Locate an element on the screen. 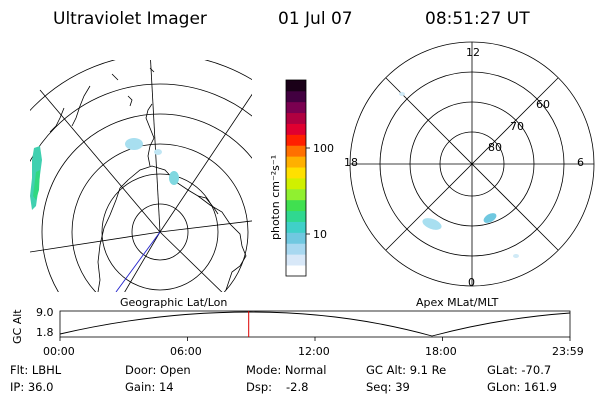 Image resolution: width=600 pixels, height=400 pixels. info-seq: Seq: 39 is located at coordinates (388, 387).